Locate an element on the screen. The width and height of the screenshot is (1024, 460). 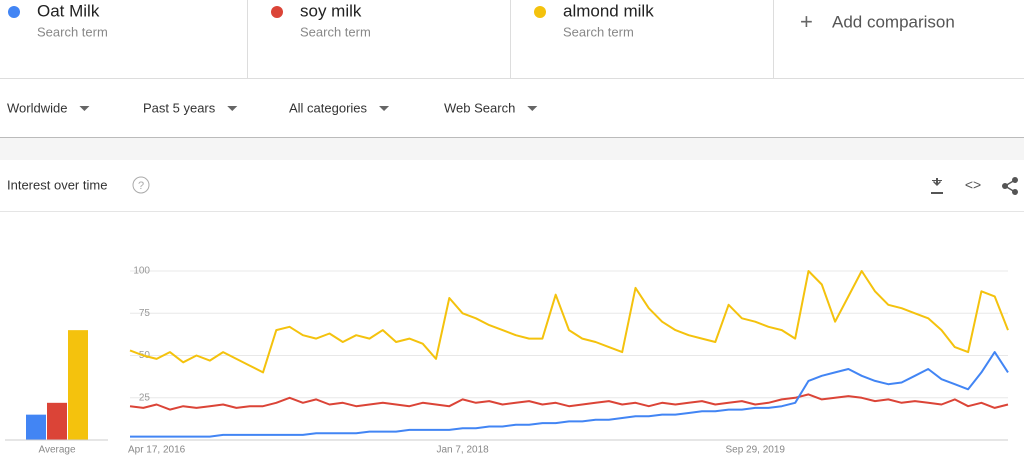
bar-label: Average is located at coordinates (57, 450).